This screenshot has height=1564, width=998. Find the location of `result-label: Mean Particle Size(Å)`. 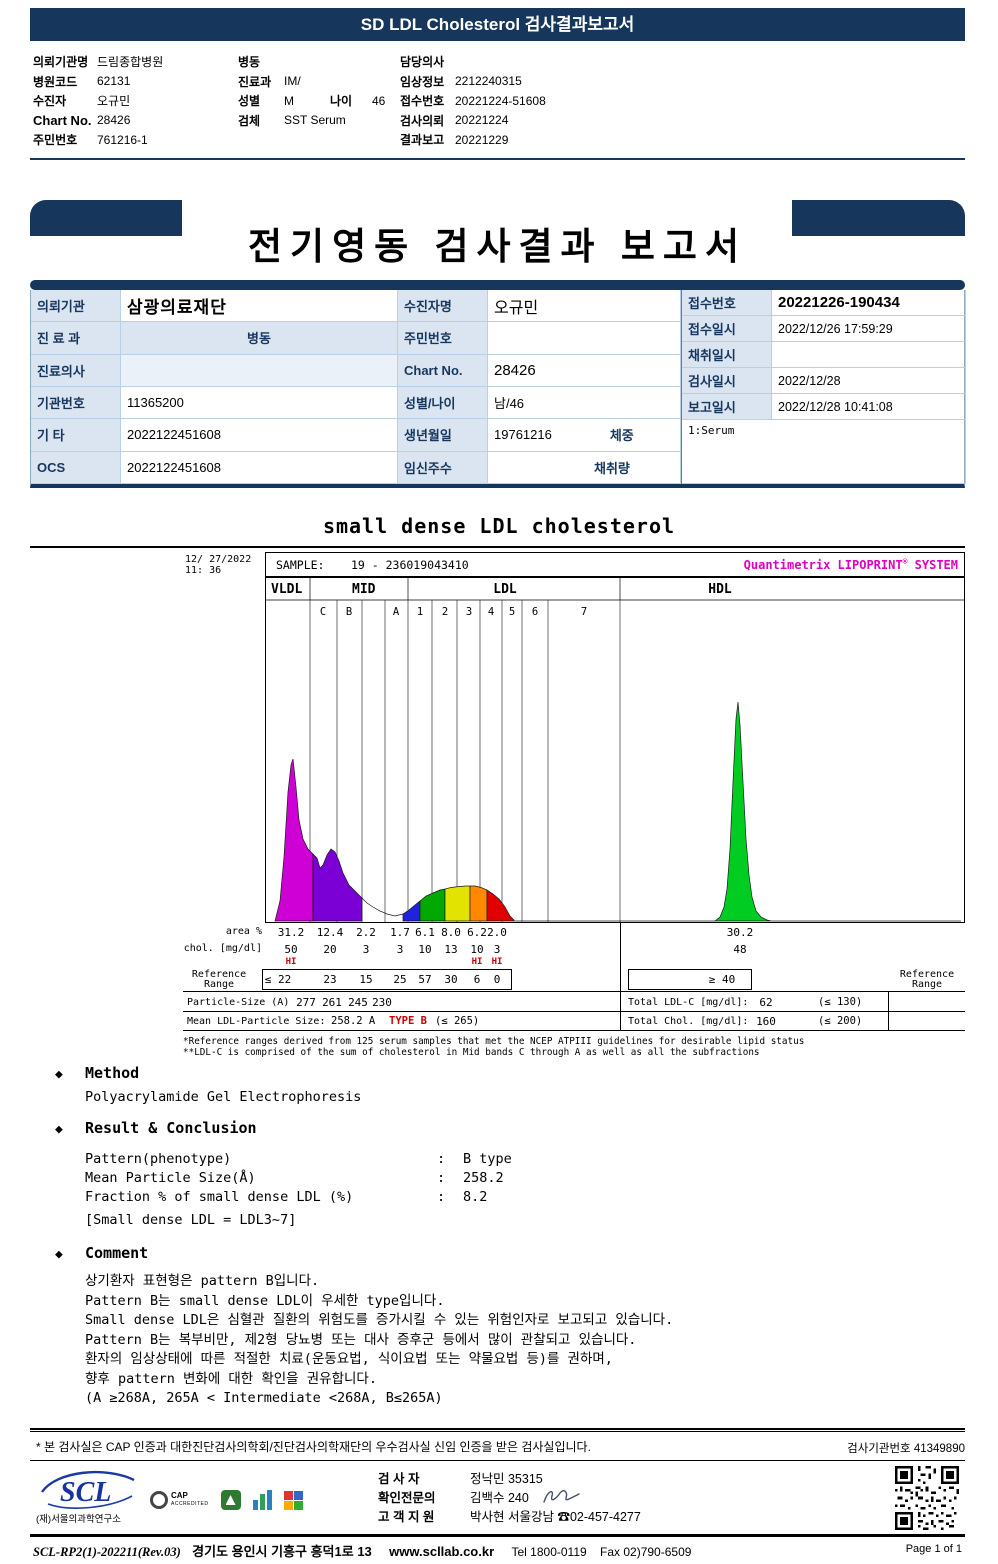

result-label: Mean Particle Size(Å) is located at coordinates (170, 1178).